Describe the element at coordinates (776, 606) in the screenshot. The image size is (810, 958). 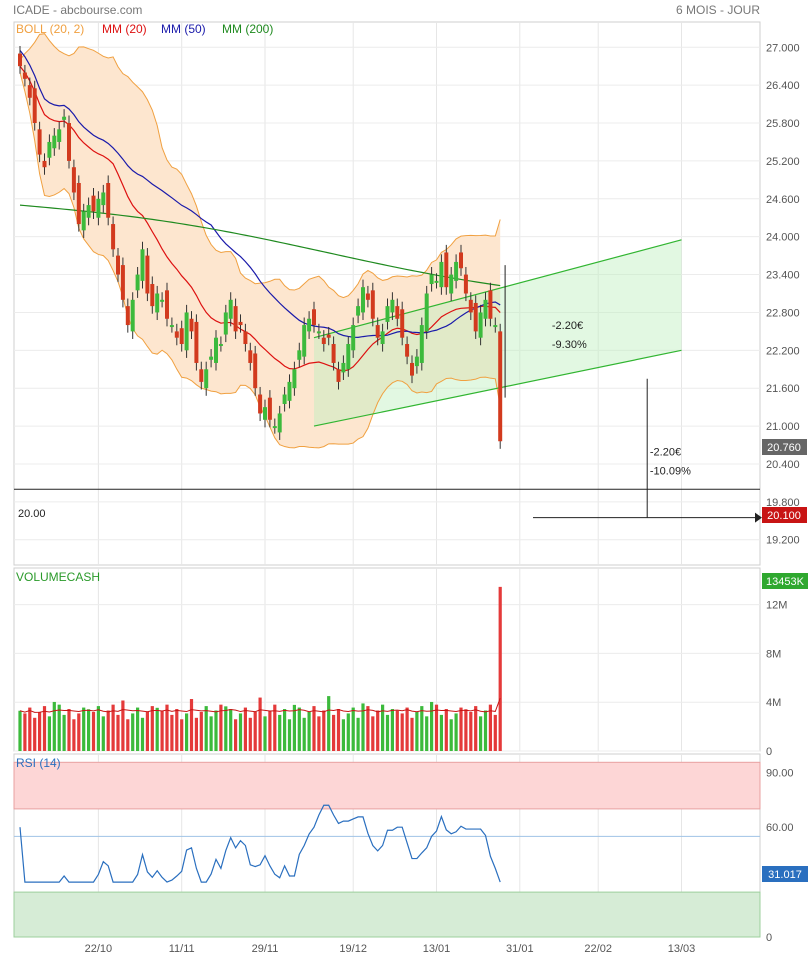
I see `volume-y-tick: 12M` at that location.